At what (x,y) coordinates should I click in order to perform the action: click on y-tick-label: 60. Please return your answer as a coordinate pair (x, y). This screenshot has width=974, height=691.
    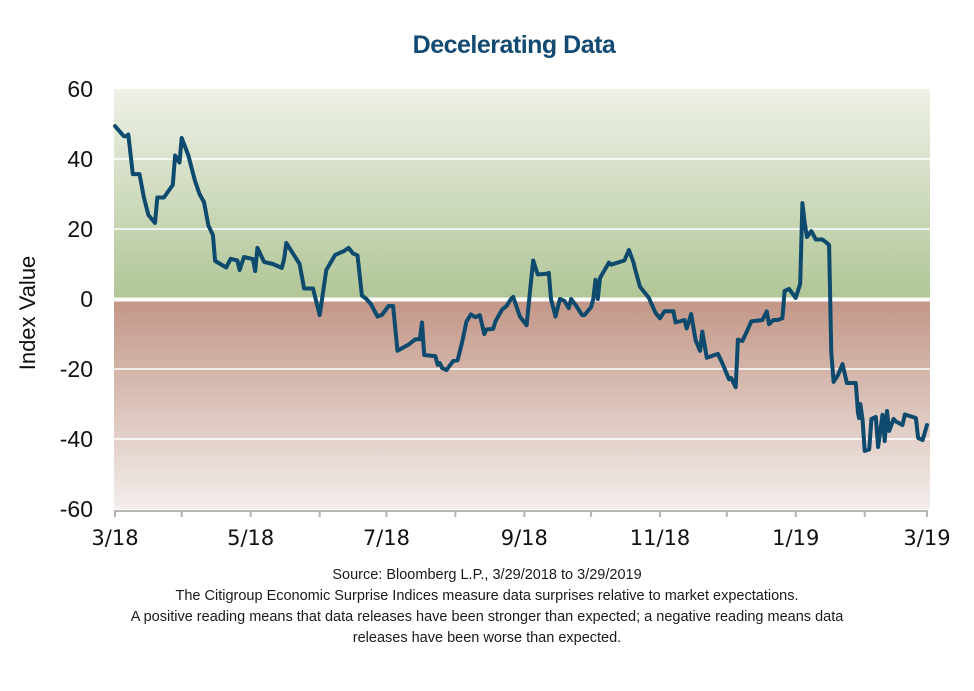
    Looking at the image, I should click on (80, 89).